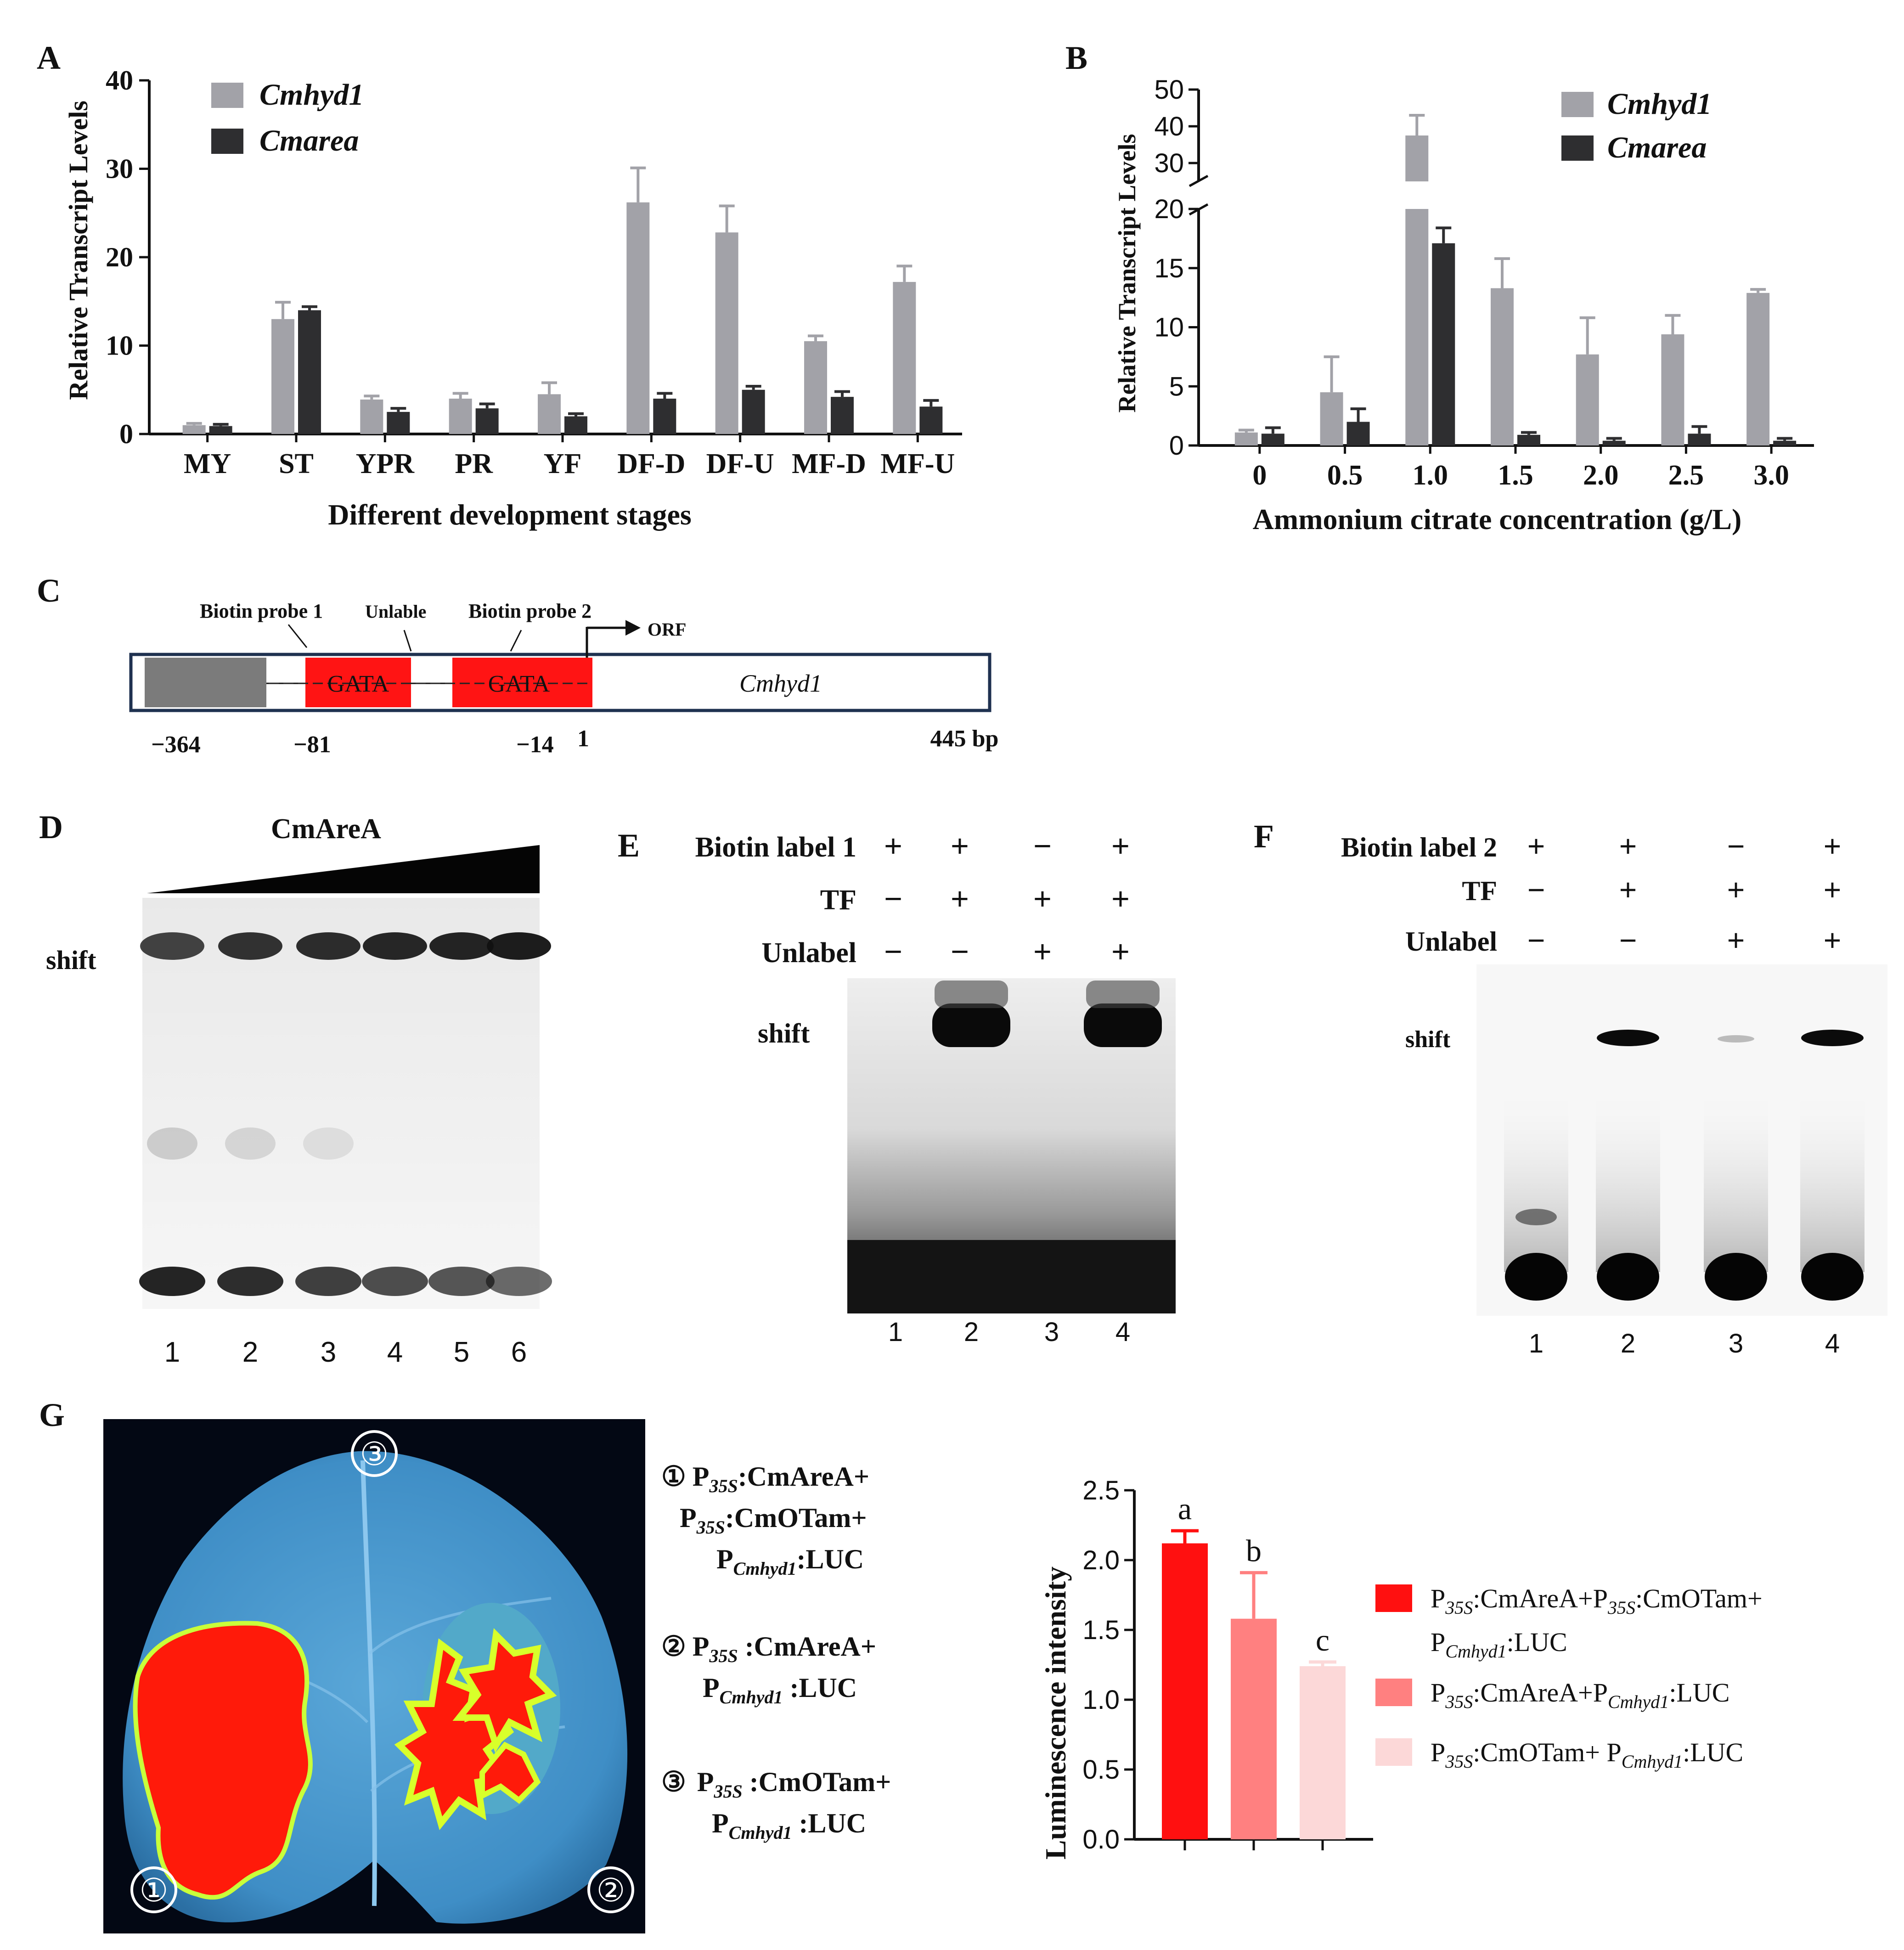  Describe the element at coordinates (1601, 476) in the screenshot. I see `x-tick-label: 2.0` at that location.